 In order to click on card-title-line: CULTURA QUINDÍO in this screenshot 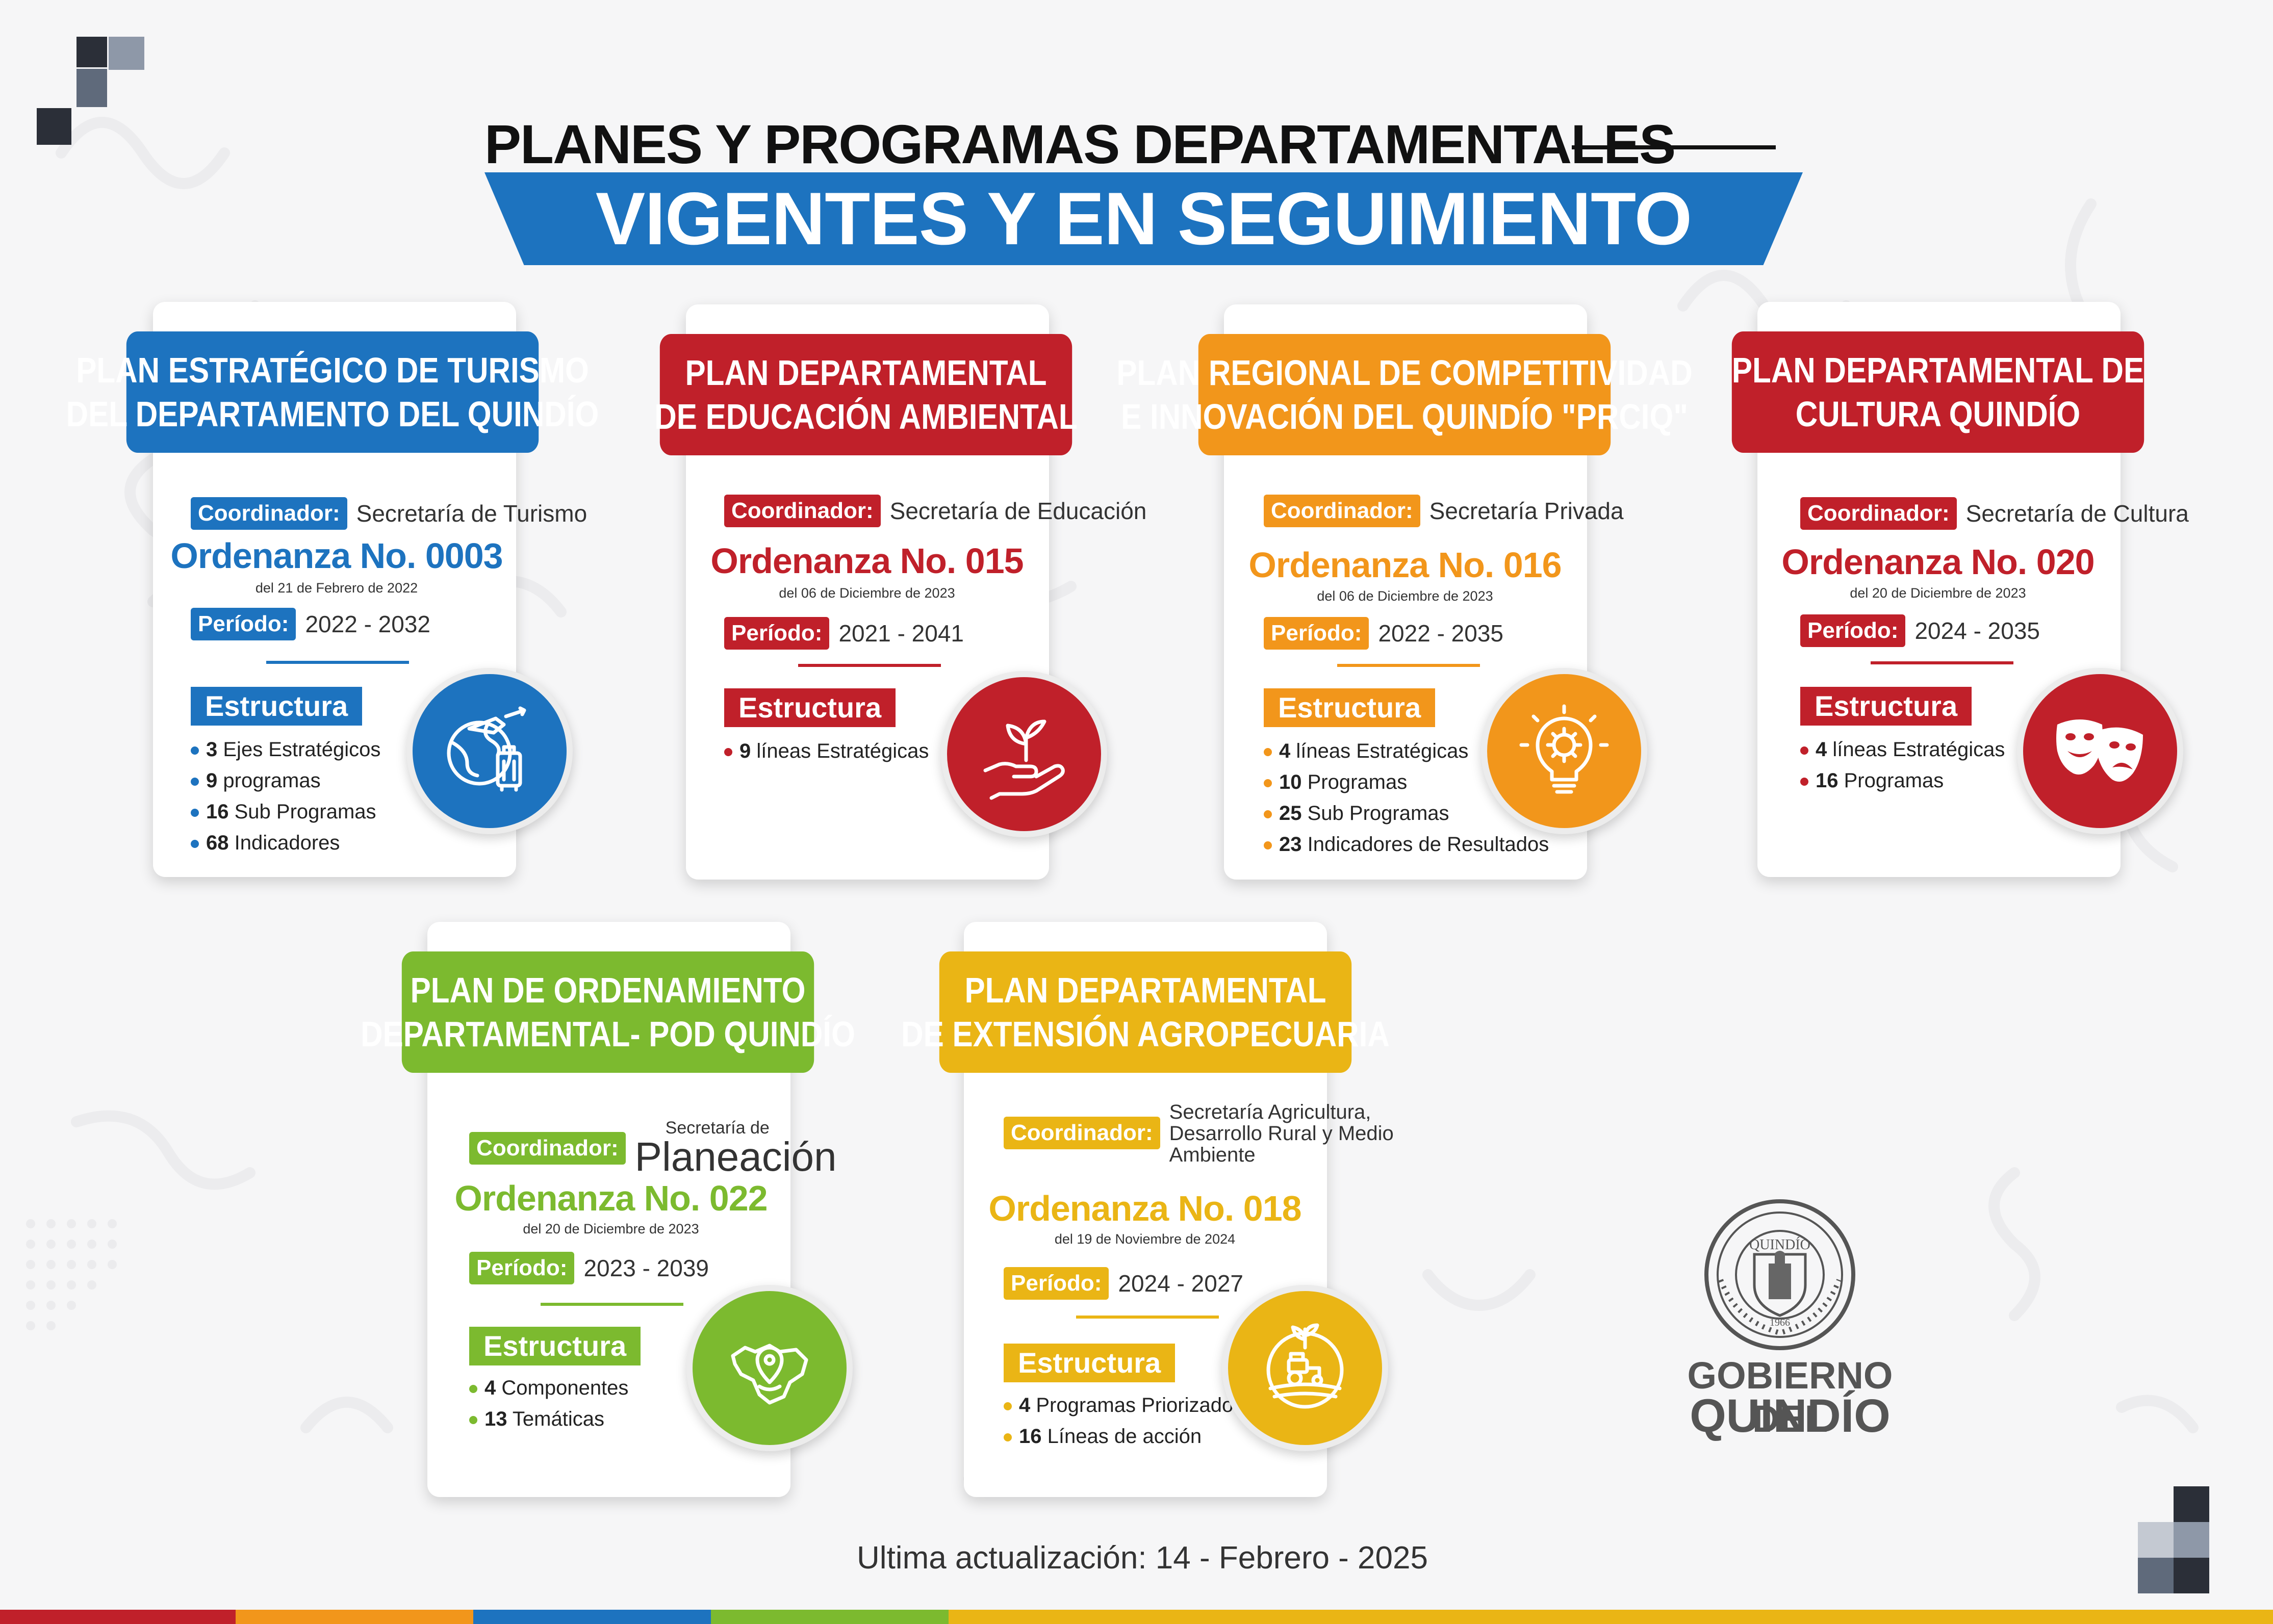, I will do `click(1938, 414)`.